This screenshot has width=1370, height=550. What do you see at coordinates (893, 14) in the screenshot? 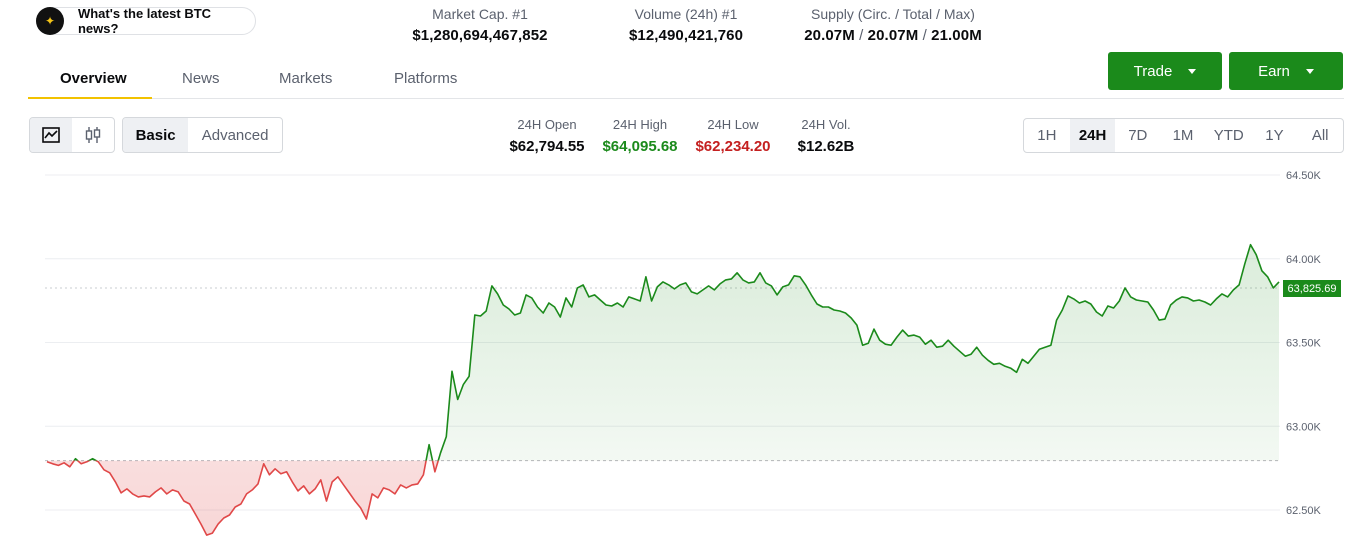
I see `supply-label: Supply (Circ. / Total / Max)` at bounding box center [893, 14].